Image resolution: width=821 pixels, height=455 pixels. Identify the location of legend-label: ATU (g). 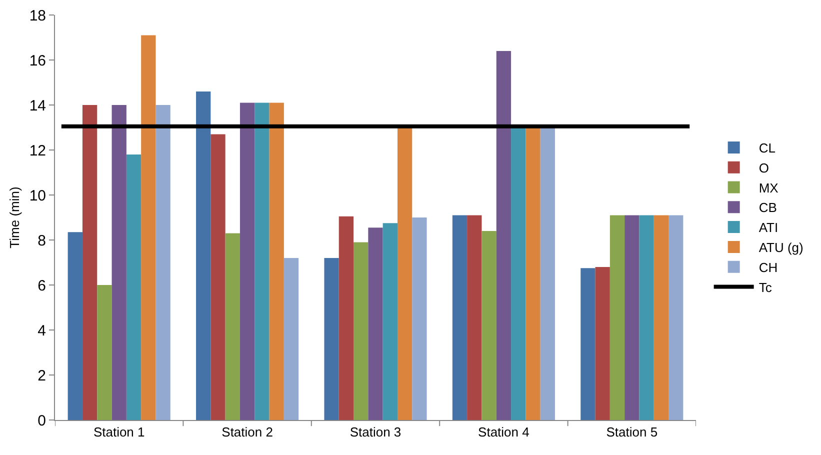
(781, 248).